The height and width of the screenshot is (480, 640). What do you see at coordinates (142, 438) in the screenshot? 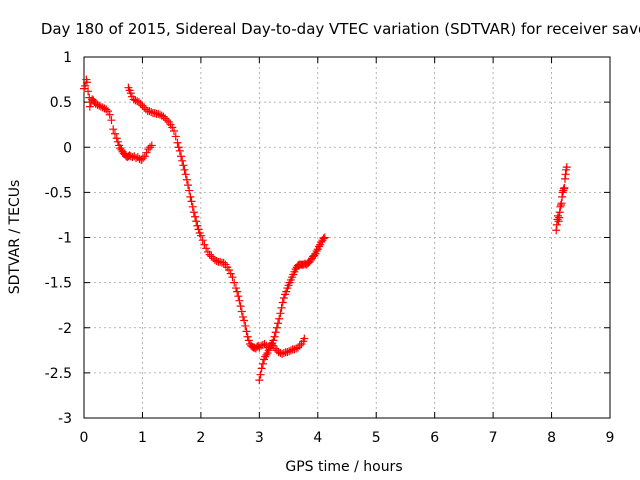
I see `x-tick-label: 1` at bounding box center [142, 438].